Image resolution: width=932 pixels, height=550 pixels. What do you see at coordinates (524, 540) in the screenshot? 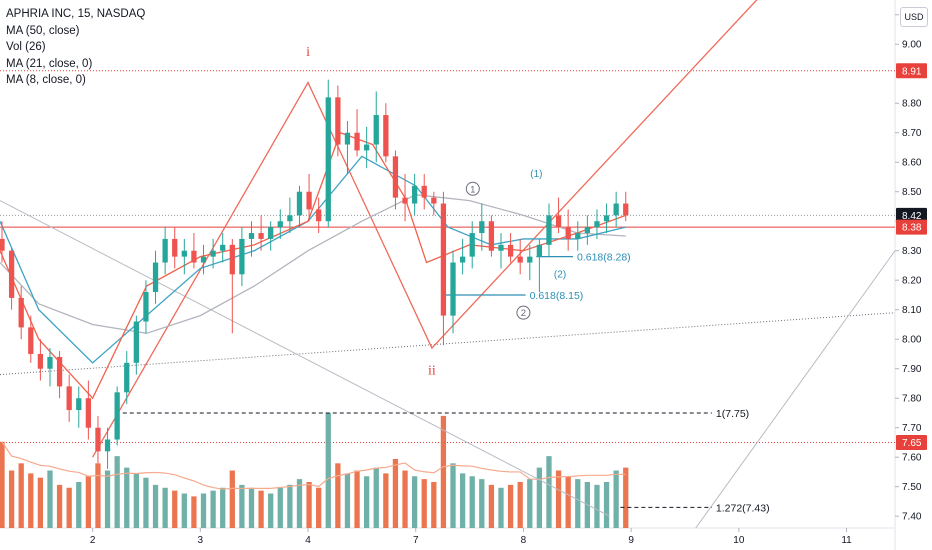
I see `x-tick-label: 8` at bounding box center [524, 540].